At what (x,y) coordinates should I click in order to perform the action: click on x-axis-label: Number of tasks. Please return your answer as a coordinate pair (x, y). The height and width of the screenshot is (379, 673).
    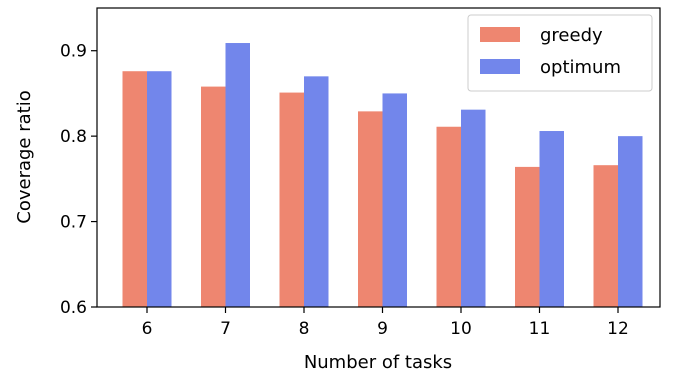
    Looking at the image, I should click on (378, 362).